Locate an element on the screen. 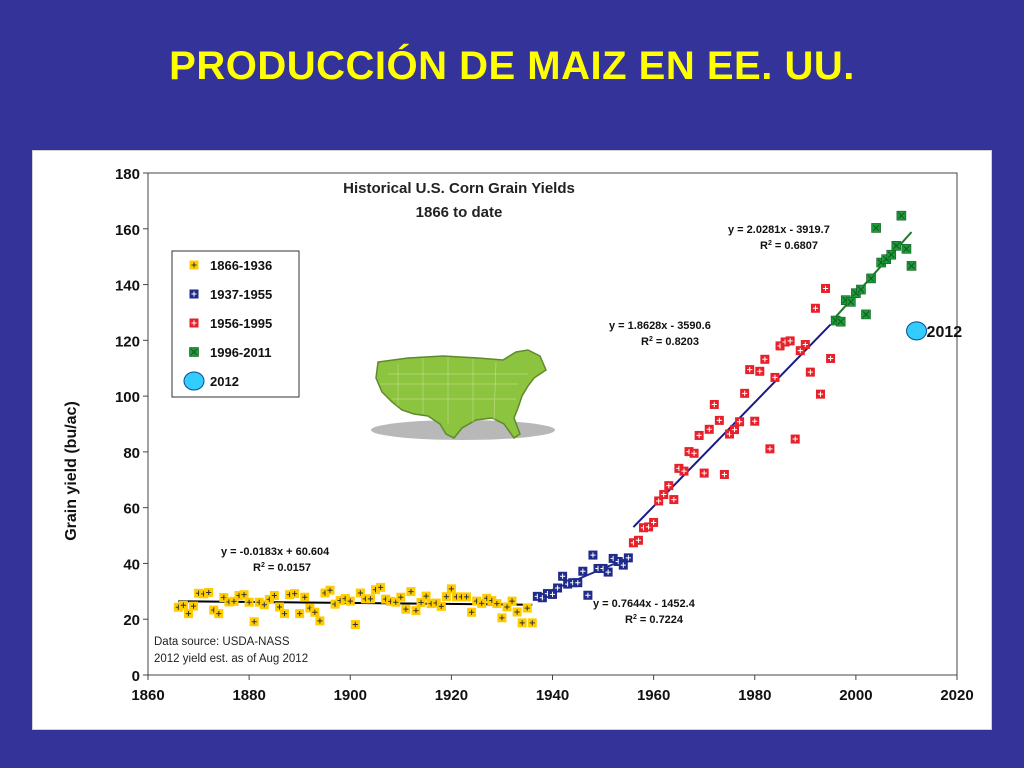  point-1937-1955-1945 is located at coordinates (578, 583).